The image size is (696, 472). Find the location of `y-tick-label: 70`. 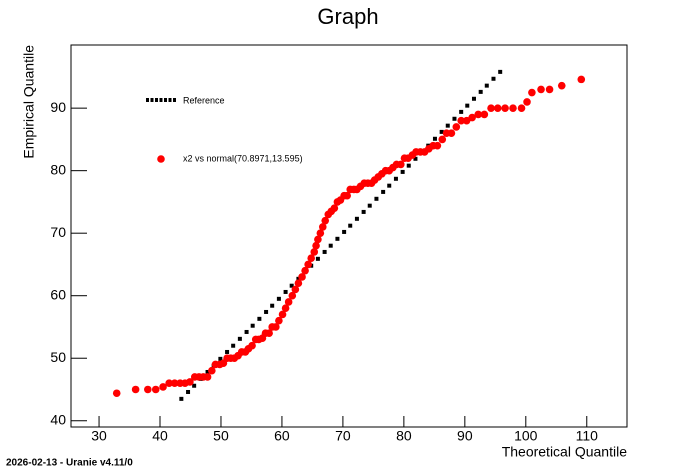

y-tick-label: 70 is located at coordinates (58, 232).